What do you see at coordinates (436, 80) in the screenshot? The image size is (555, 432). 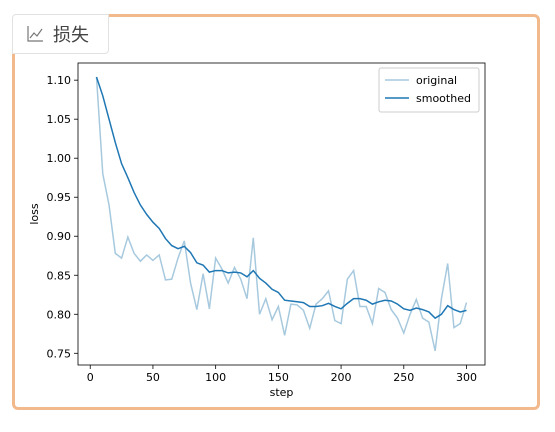 I see `legend-label: original` at bounding box center [436, 80].